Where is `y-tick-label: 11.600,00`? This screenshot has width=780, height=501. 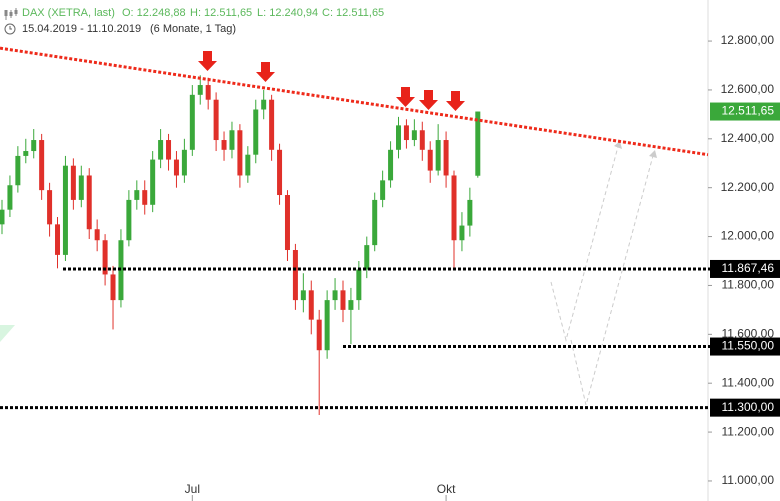
y-tick-label: 11.600,00 is located at coordinates (748, 333).